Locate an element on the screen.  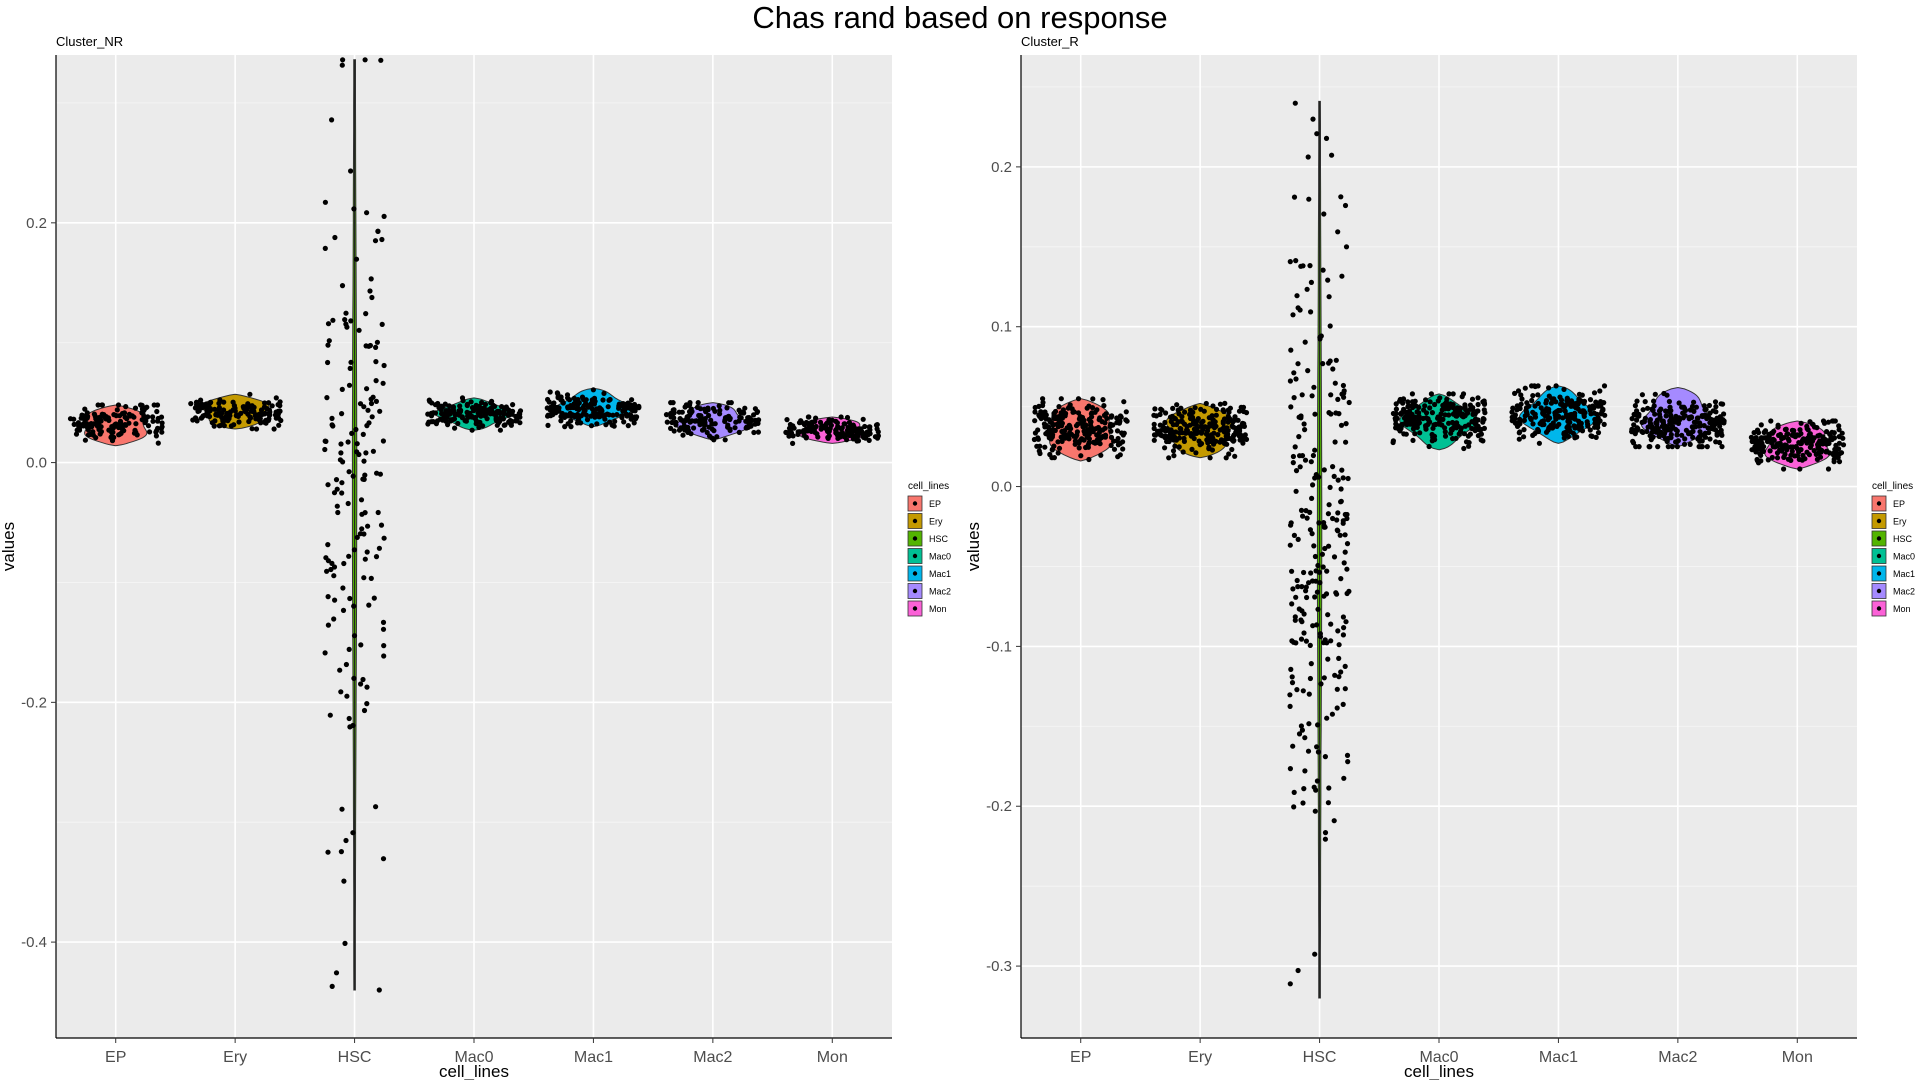
y-tick-label-nr: 0.0 is located at coordinates (36, 463).